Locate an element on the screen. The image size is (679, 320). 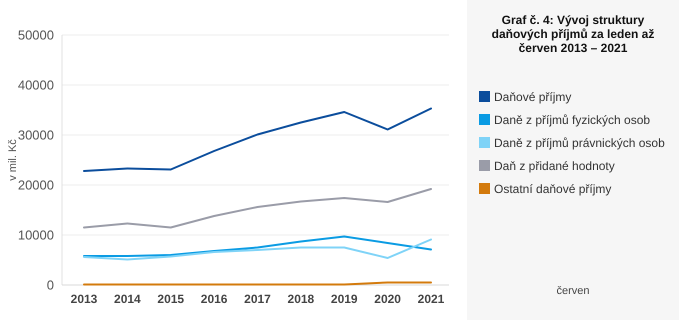
legend-label: Daně z příjmů právnických osob is located at coordinates (580, 143).